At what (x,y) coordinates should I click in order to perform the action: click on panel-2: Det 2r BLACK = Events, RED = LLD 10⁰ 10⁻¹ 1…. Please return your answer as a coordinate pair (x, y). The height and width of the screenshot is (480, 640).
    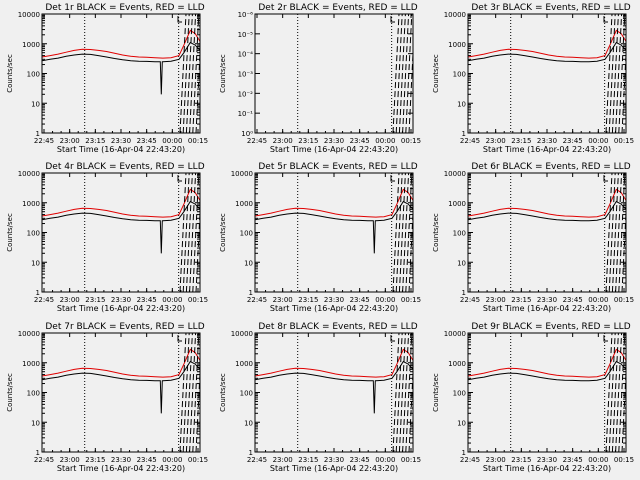
    Looking at the image, I should click on (320, 78).